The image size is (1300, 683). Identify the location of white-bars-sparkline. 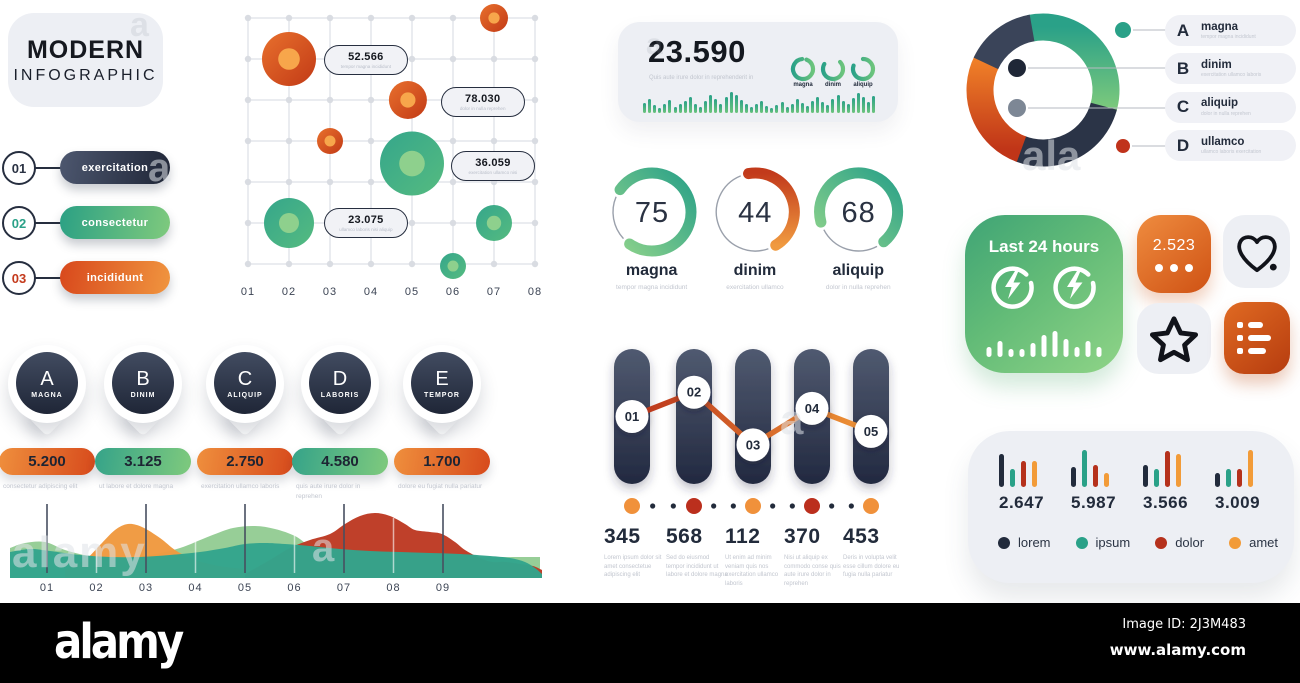
(1044, 343).